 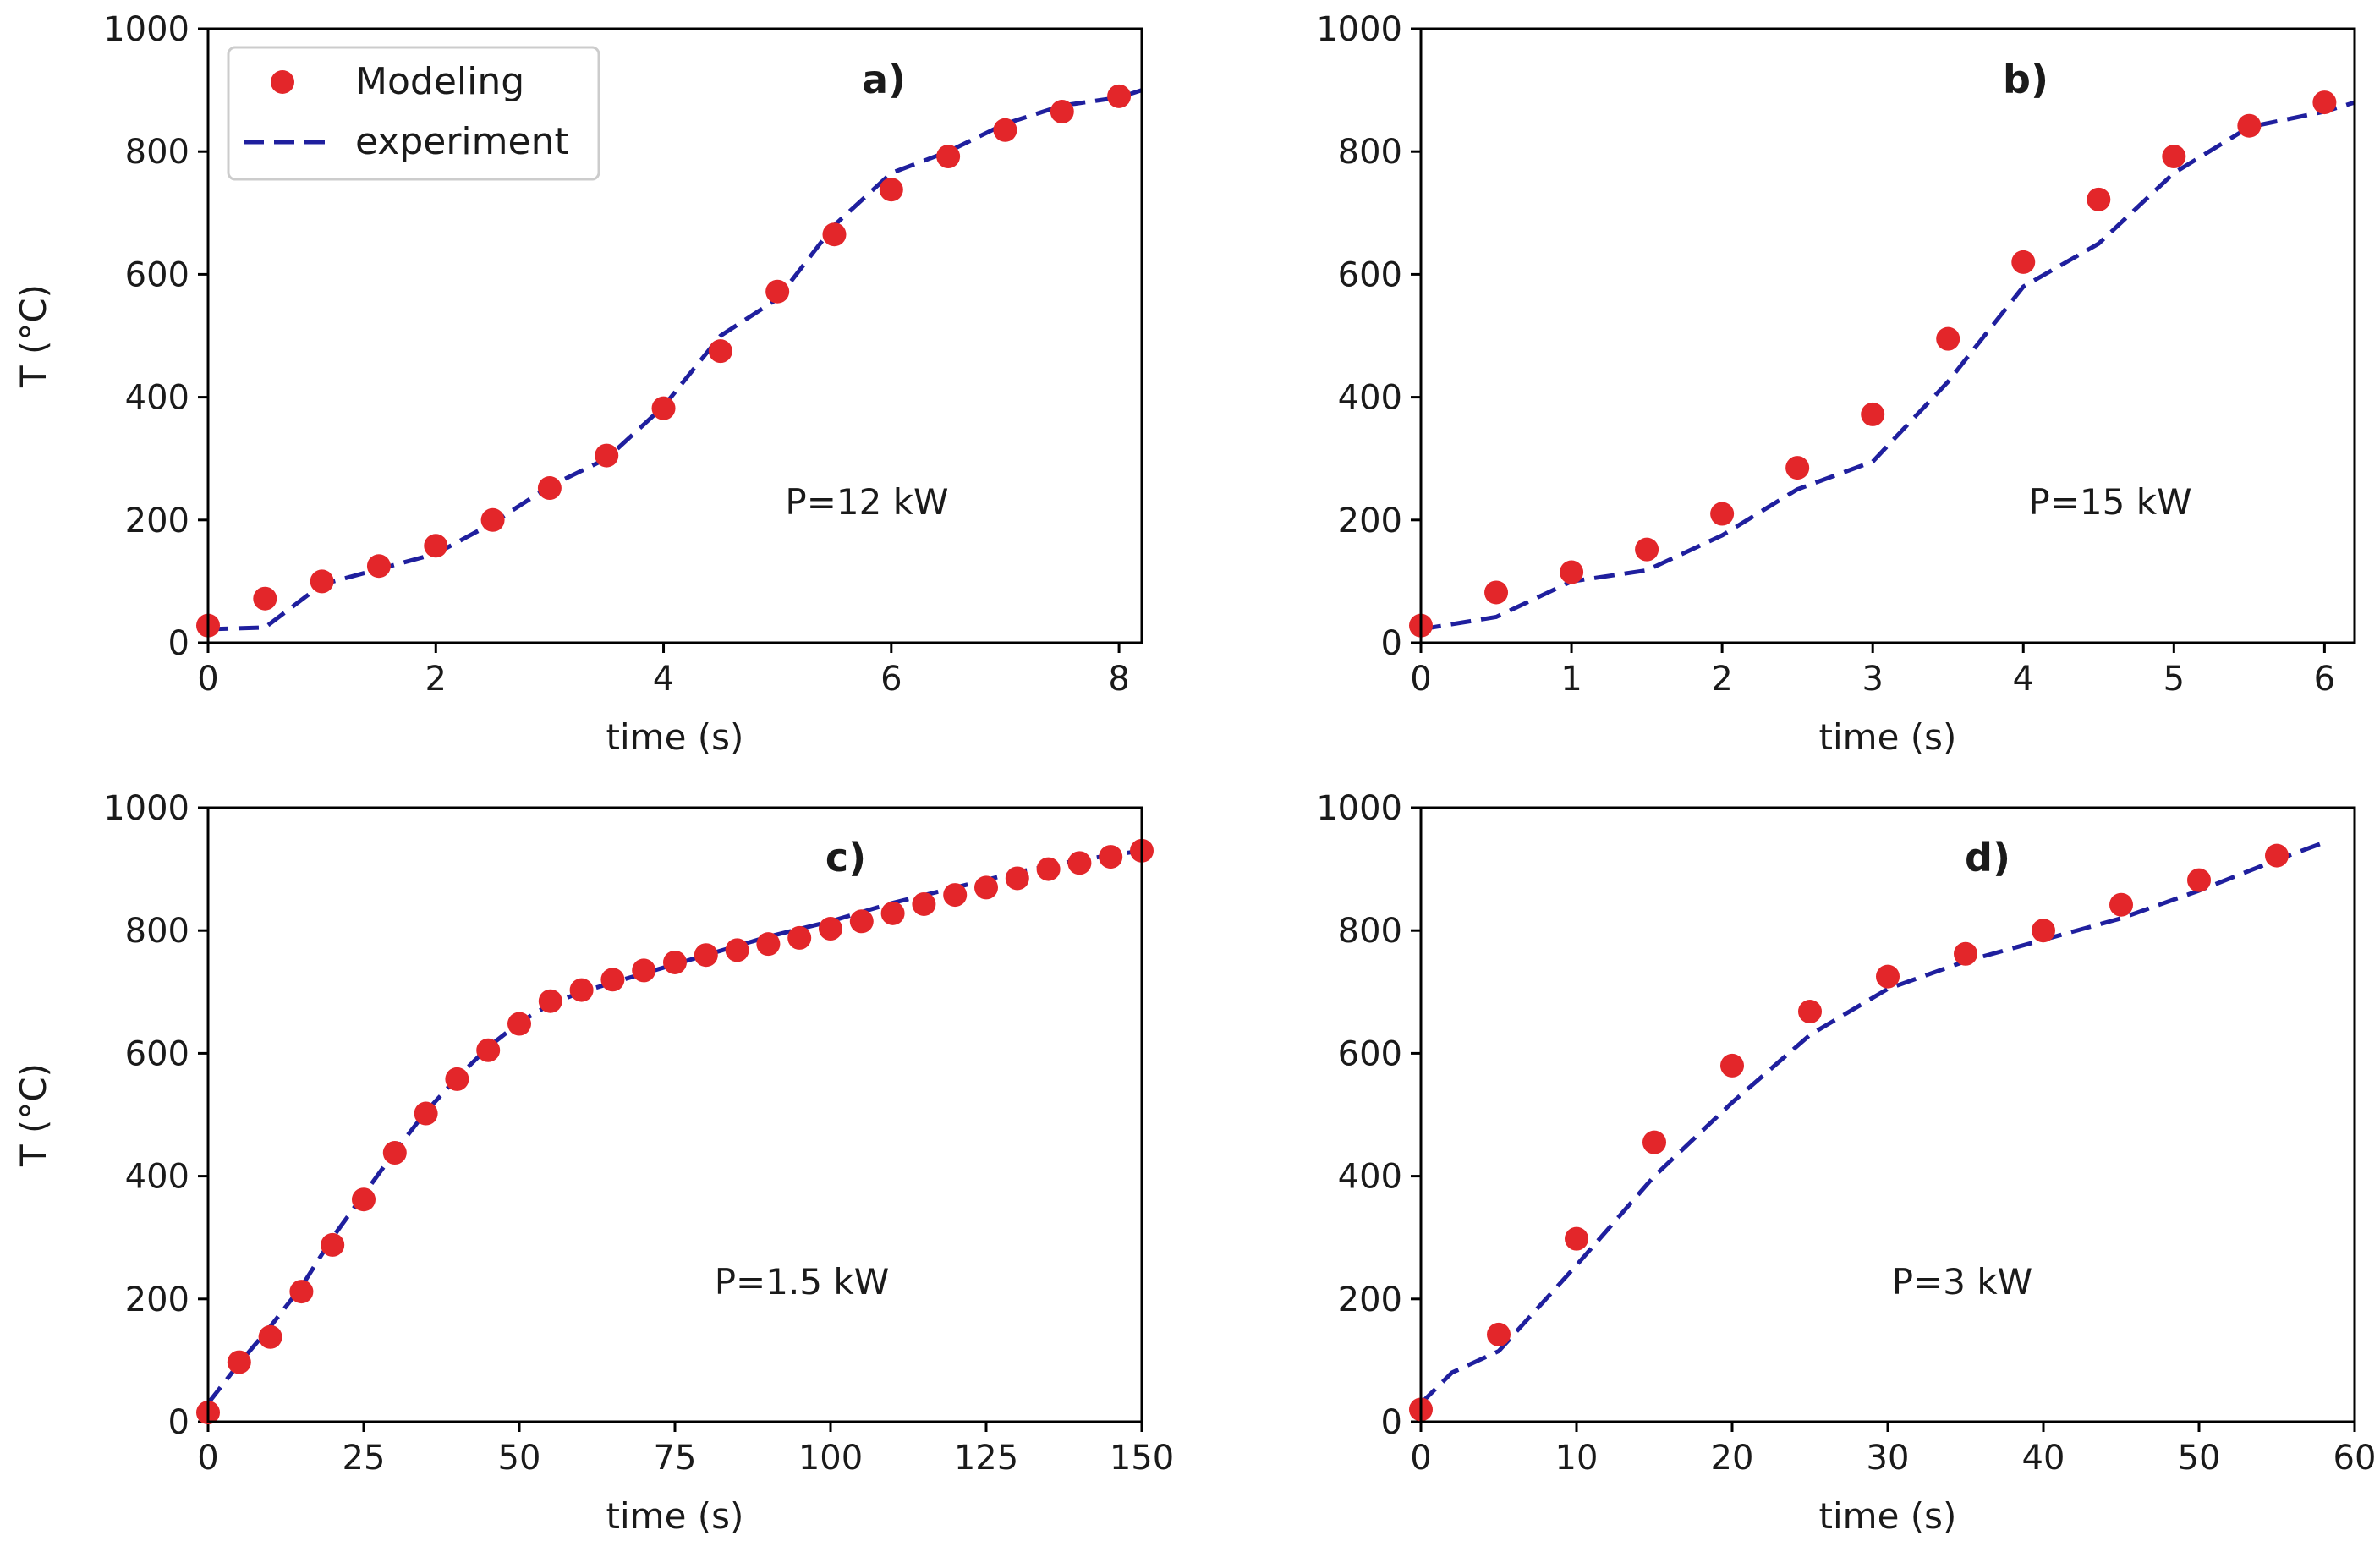 What do you see at coordinates (414, 113) in the screenshot?
I see `legend-box` at bounding box center [414, 113].